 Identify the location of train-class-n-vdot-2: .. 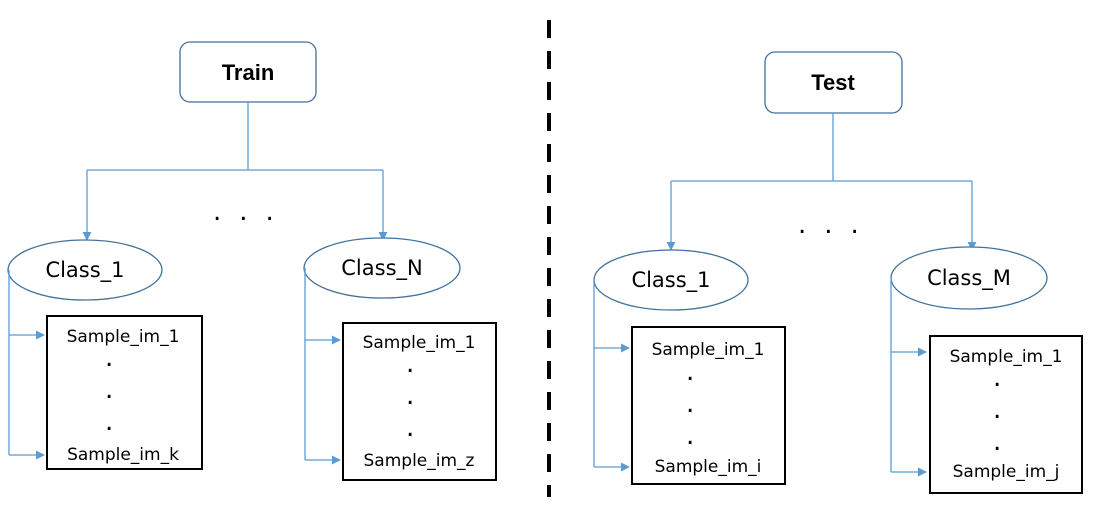
(410, 396).